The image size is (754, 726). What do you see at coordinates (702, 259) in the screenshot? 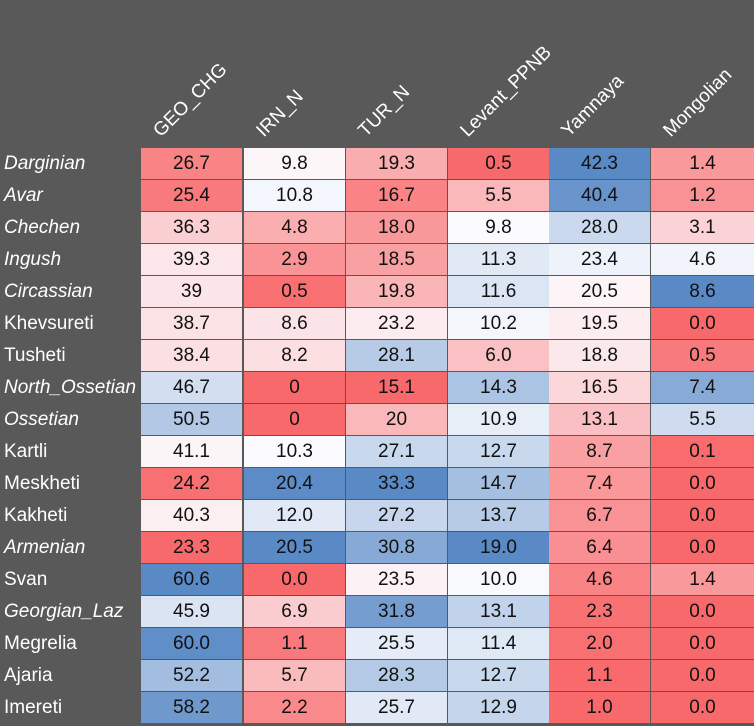
I see `heatmap-cell: 4.6` at bounding box center [702, 259].